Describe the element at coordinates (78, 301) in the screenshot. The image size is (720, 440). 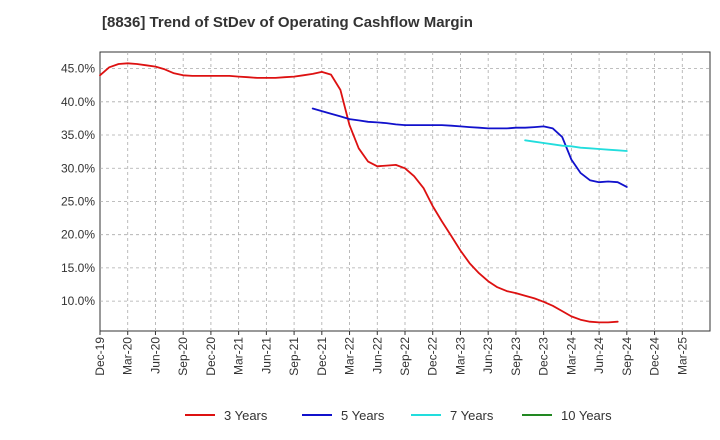
I see `y-tick-label: 10.0%` at that location.